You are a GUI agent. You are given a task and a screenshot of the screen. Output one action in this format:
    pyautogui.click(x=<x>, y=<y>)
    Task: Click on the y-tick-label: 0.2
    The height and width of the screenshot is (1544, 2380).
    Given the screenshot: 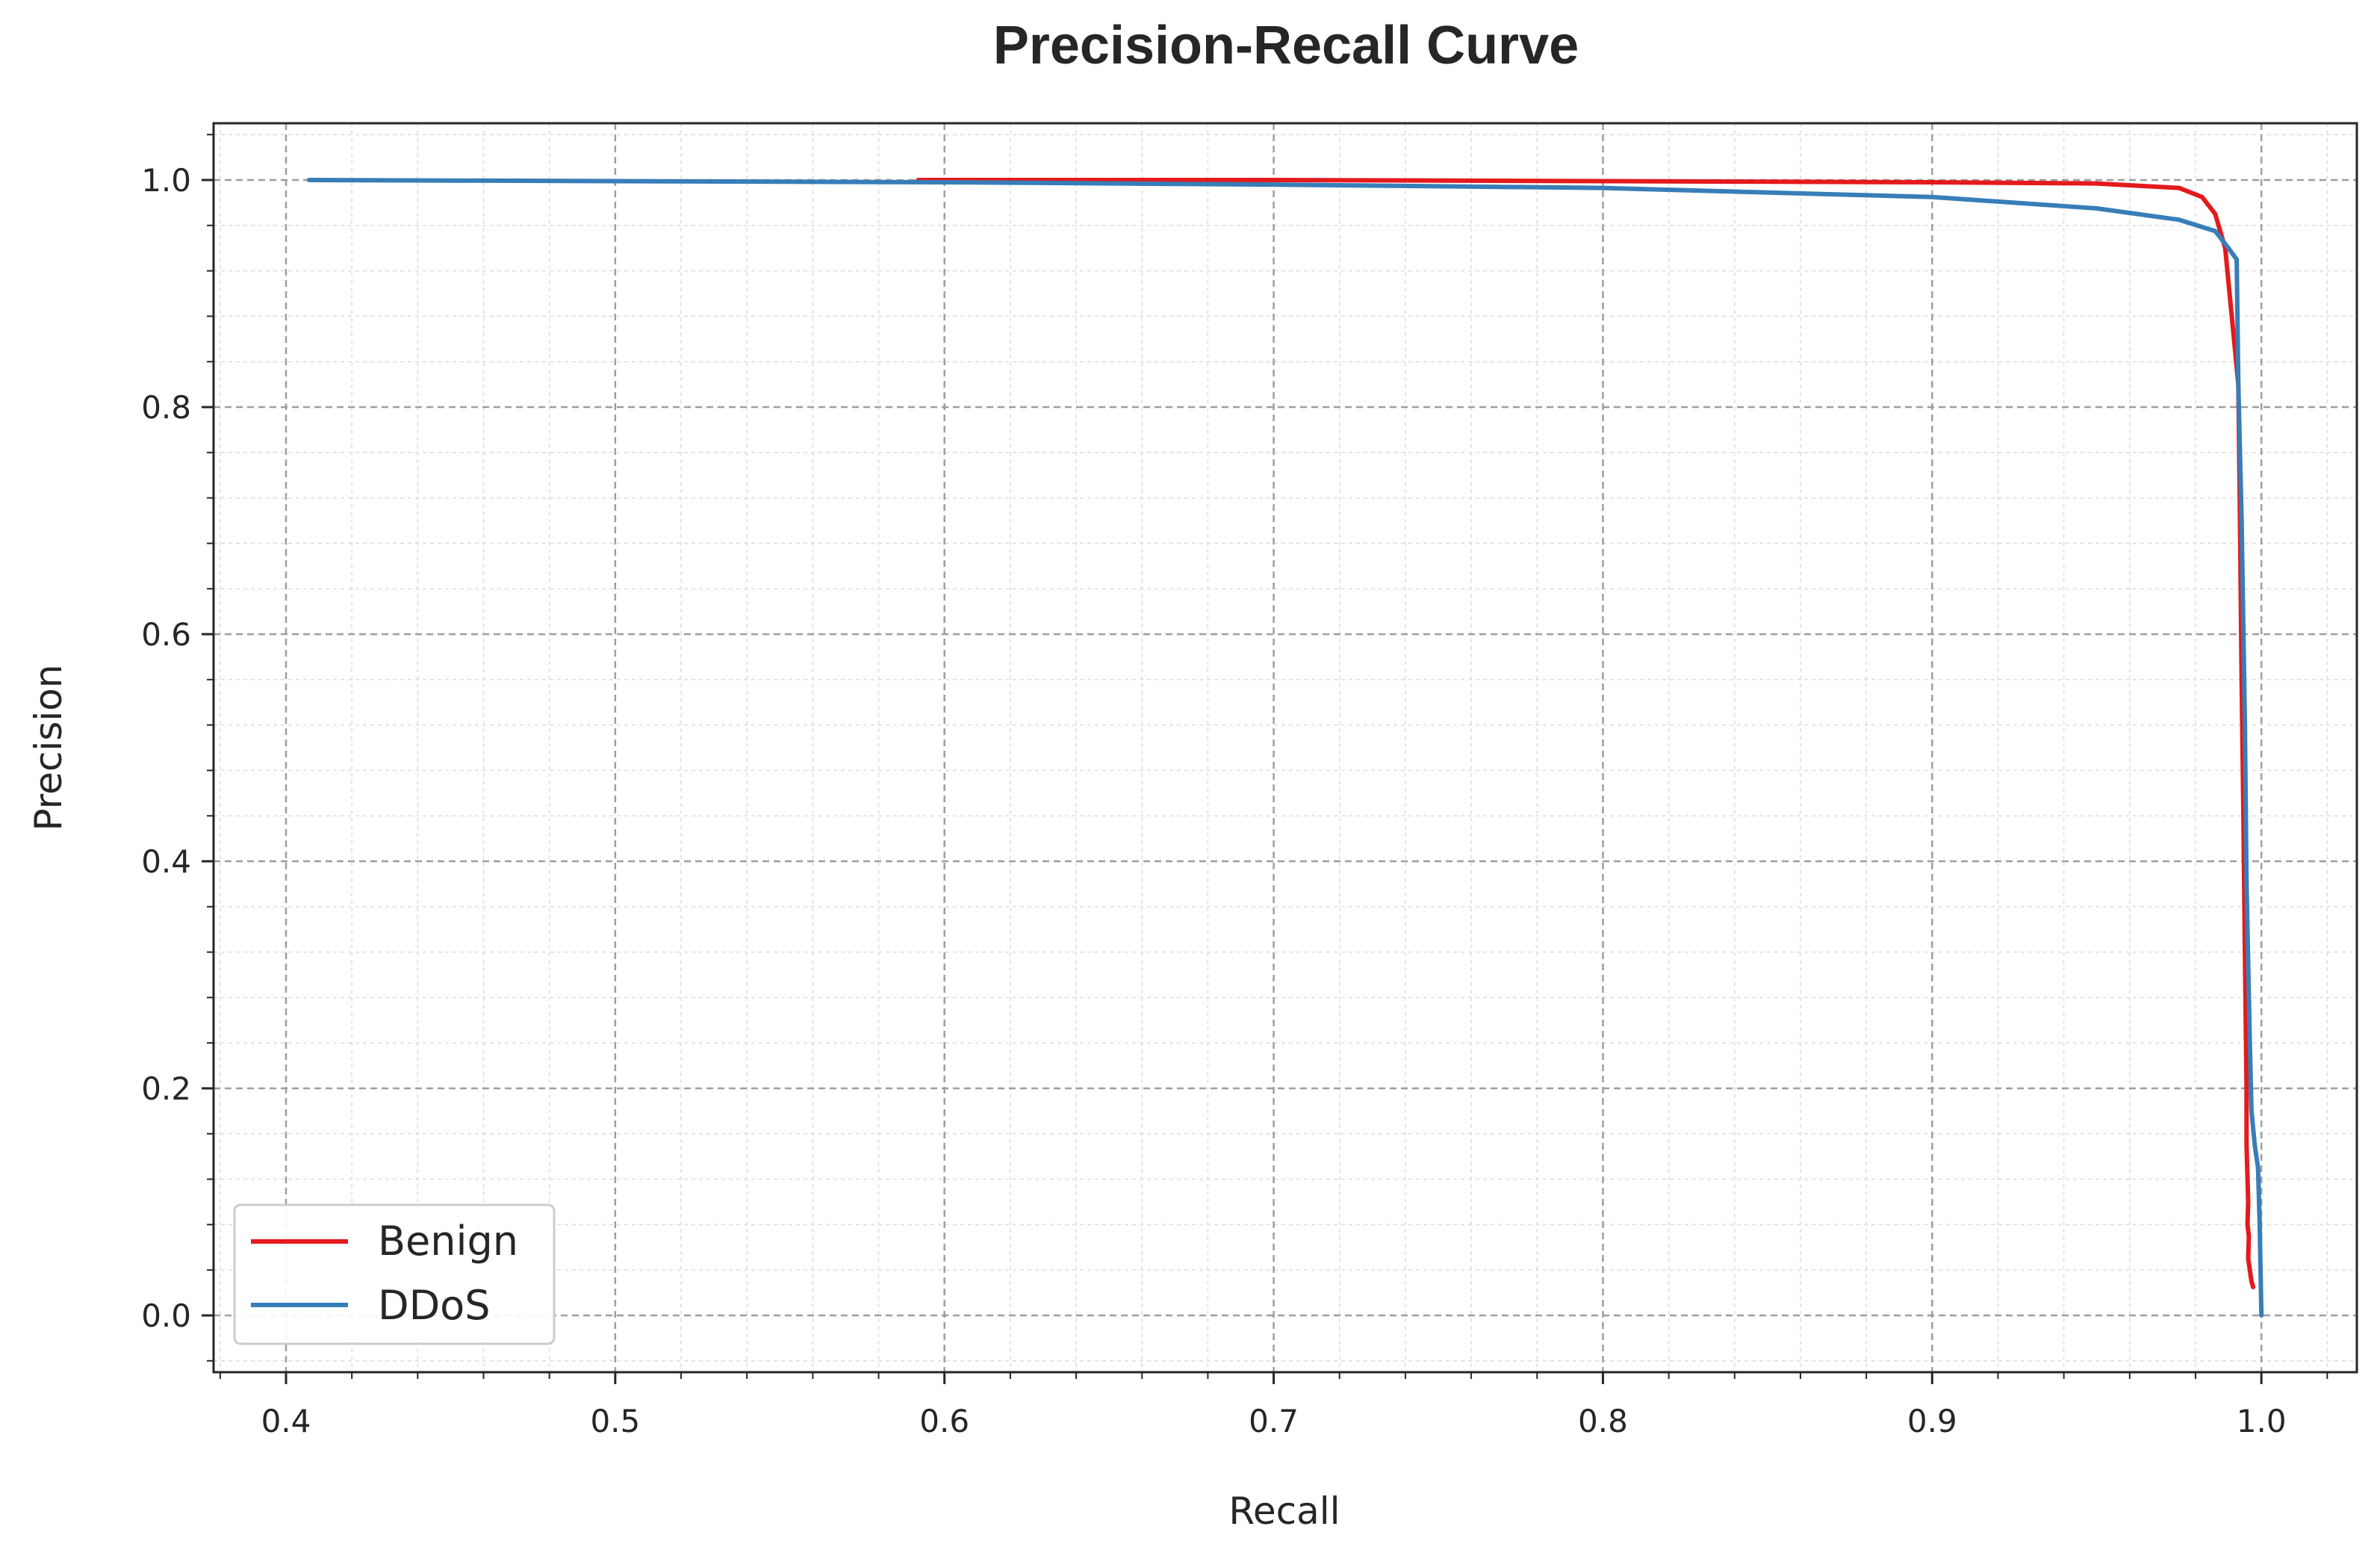 What is the action you would take?
    pyautogui.click(x=166, y=1089)
    